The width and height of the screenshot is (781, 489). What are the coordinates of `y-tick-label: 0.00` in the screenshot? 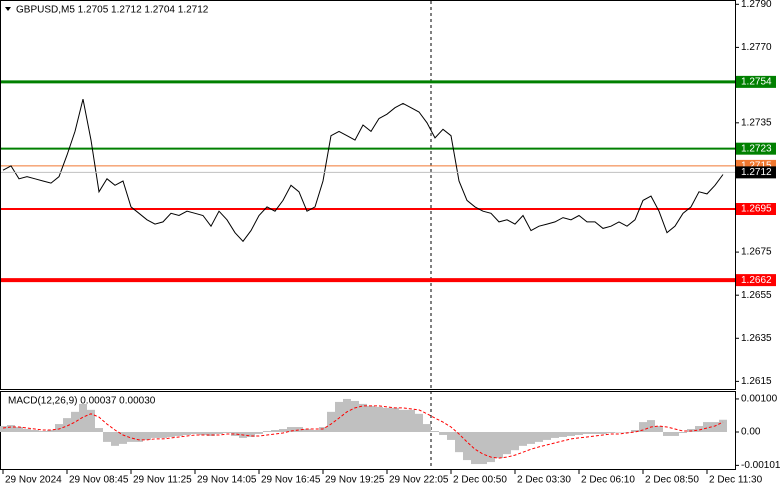 It's located at (751, 432).